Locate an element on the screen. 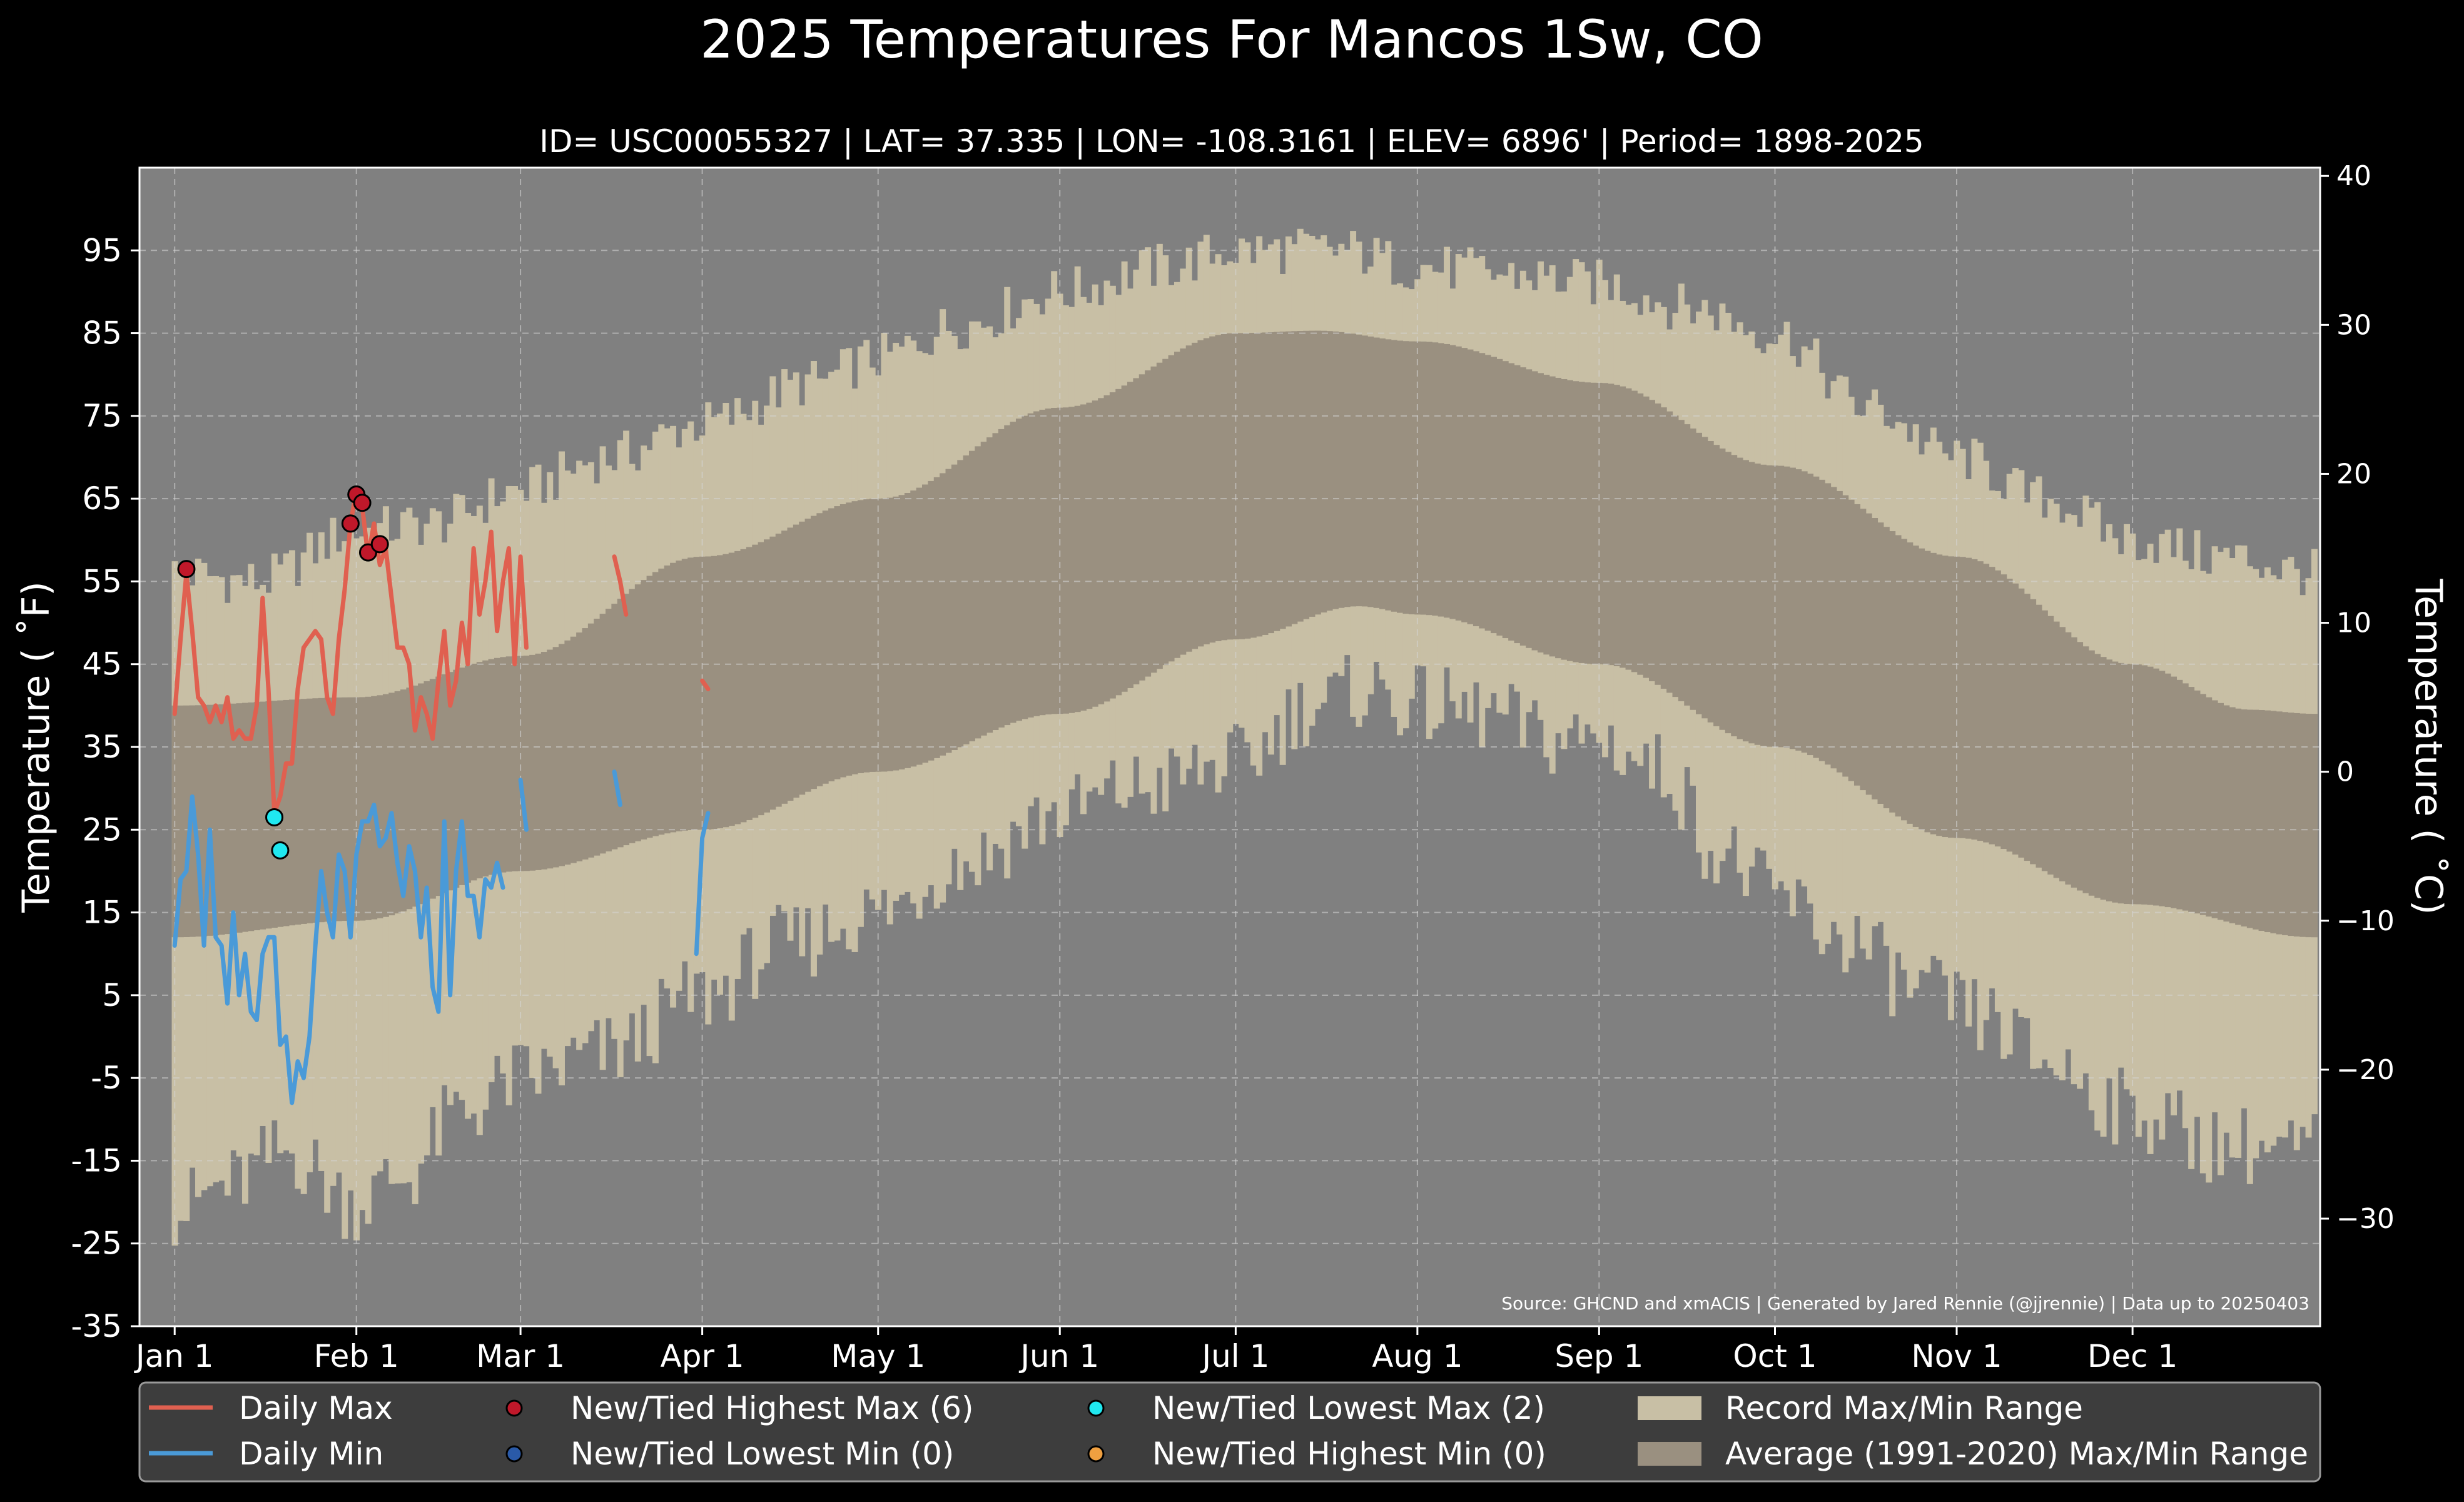 Image resolution: width=2464 pixels, height=1502 pixels. y-tick-label: 45 is located at coordinates (102, 664).